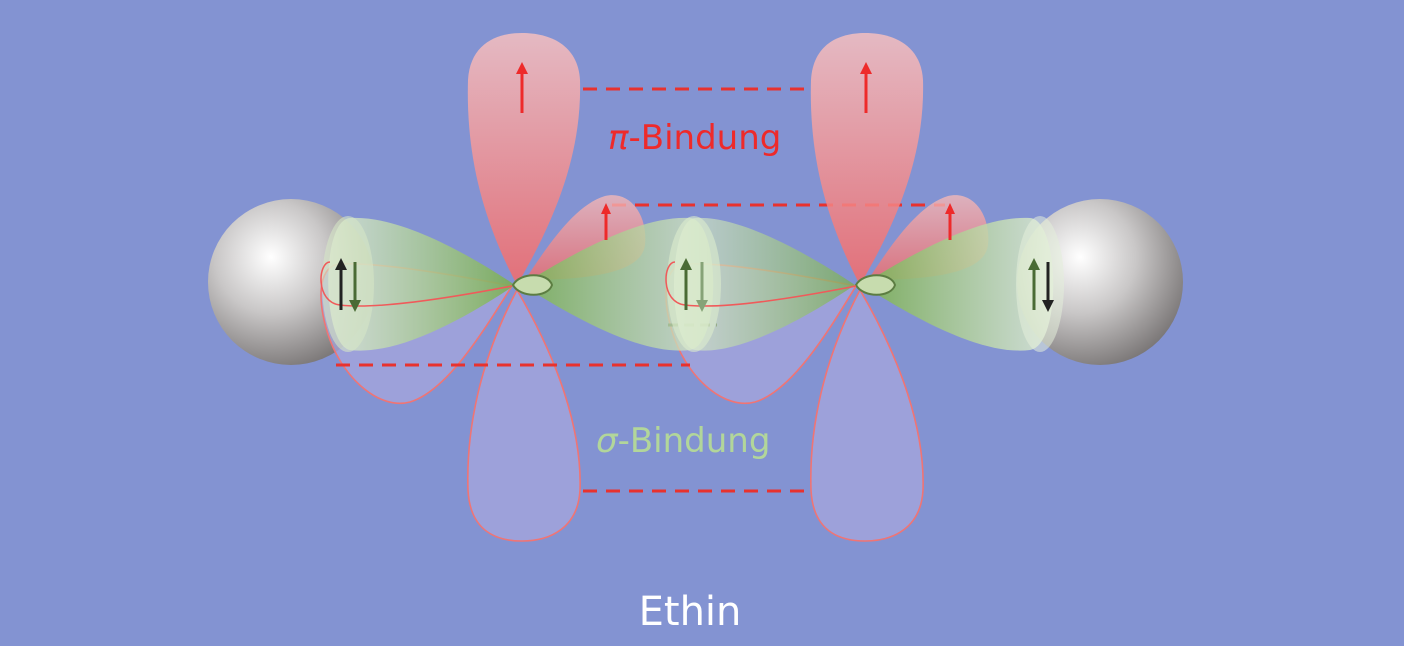 This screenshot has width=1404, height=646. I want to click on electron-spin-arrows-pi, so click(735, 151).